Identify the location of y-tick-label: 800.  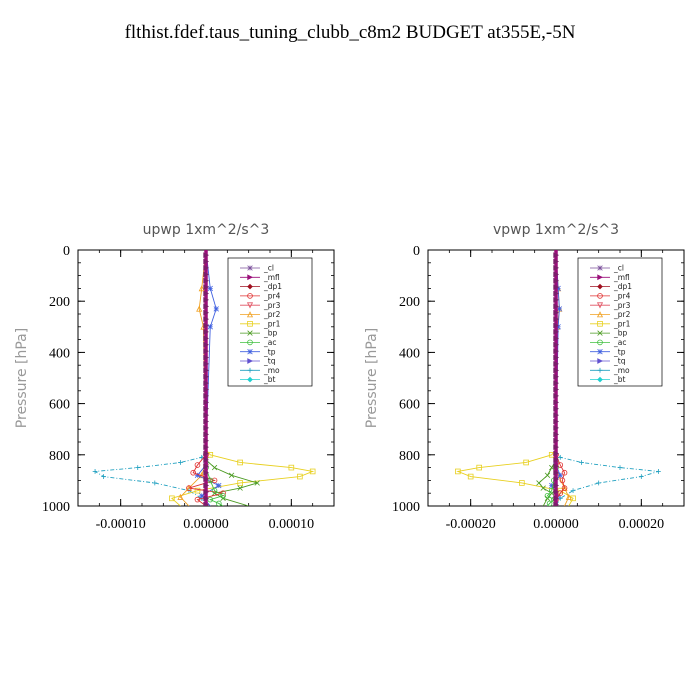
(59, 456).